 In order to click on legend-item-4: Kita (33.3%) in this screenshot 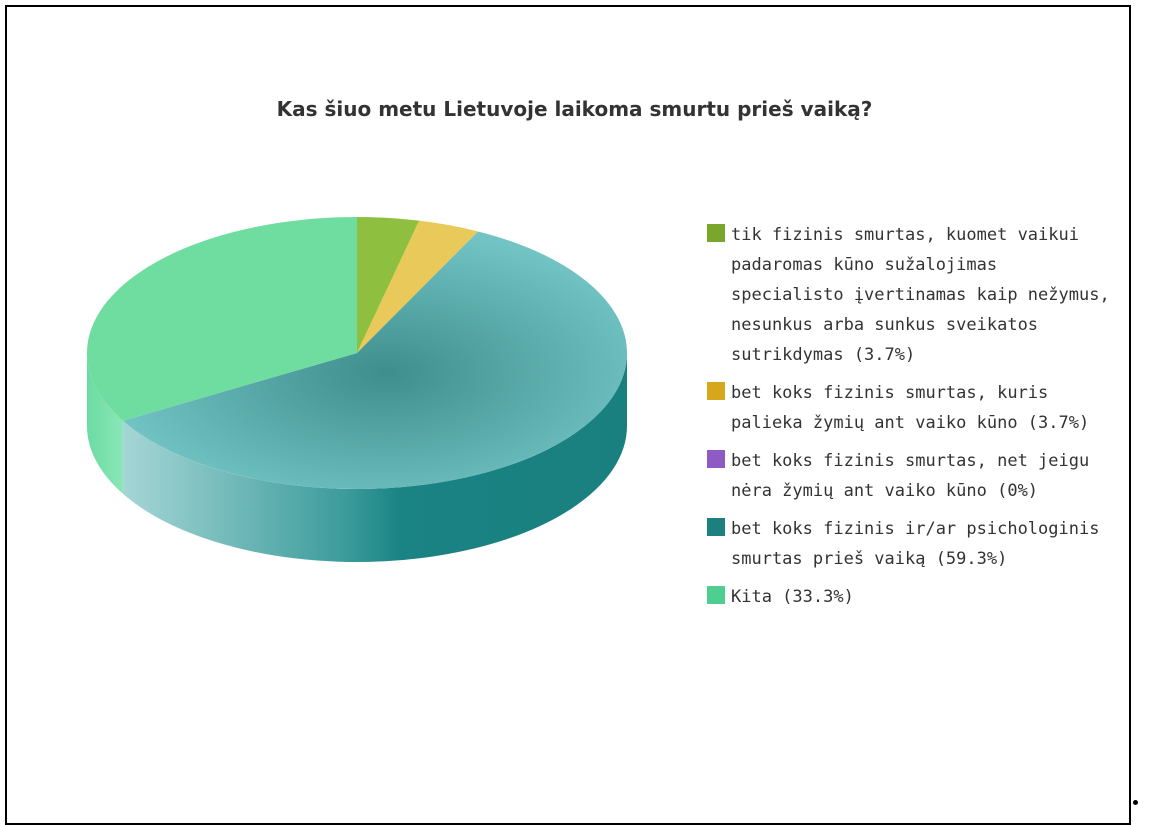, I will do `click(912, 597)`.